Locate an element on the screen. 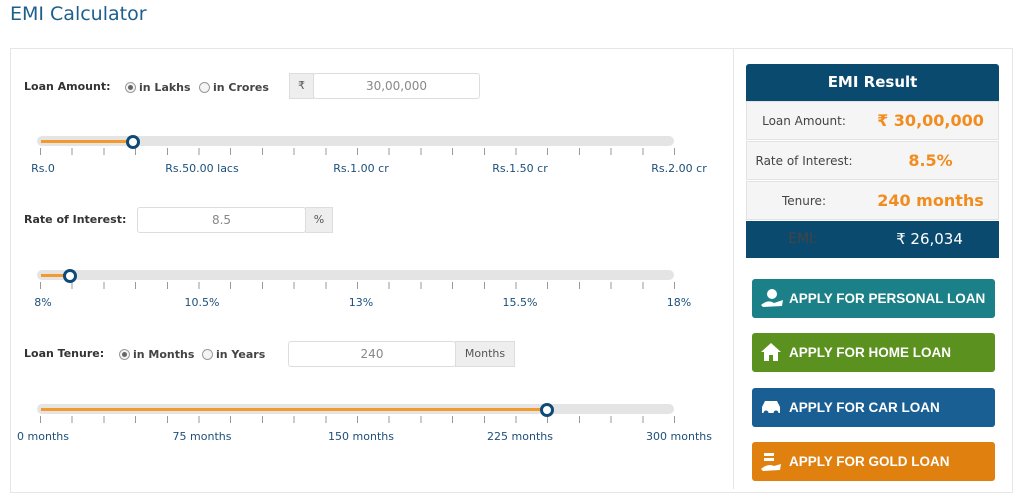 The height and width of the screenshot is (493, 1024). scale-label: 150 months is located at coordinates (361, 436).